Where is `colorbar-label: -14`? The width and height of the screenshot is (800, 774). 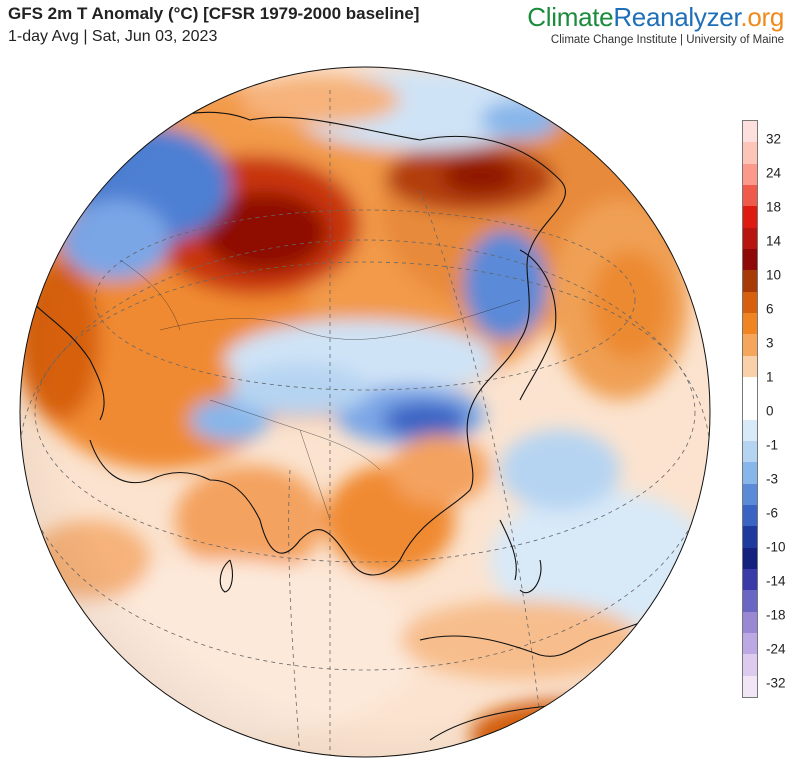
colorbar-label: -14 is located at coordinates (776, 581).